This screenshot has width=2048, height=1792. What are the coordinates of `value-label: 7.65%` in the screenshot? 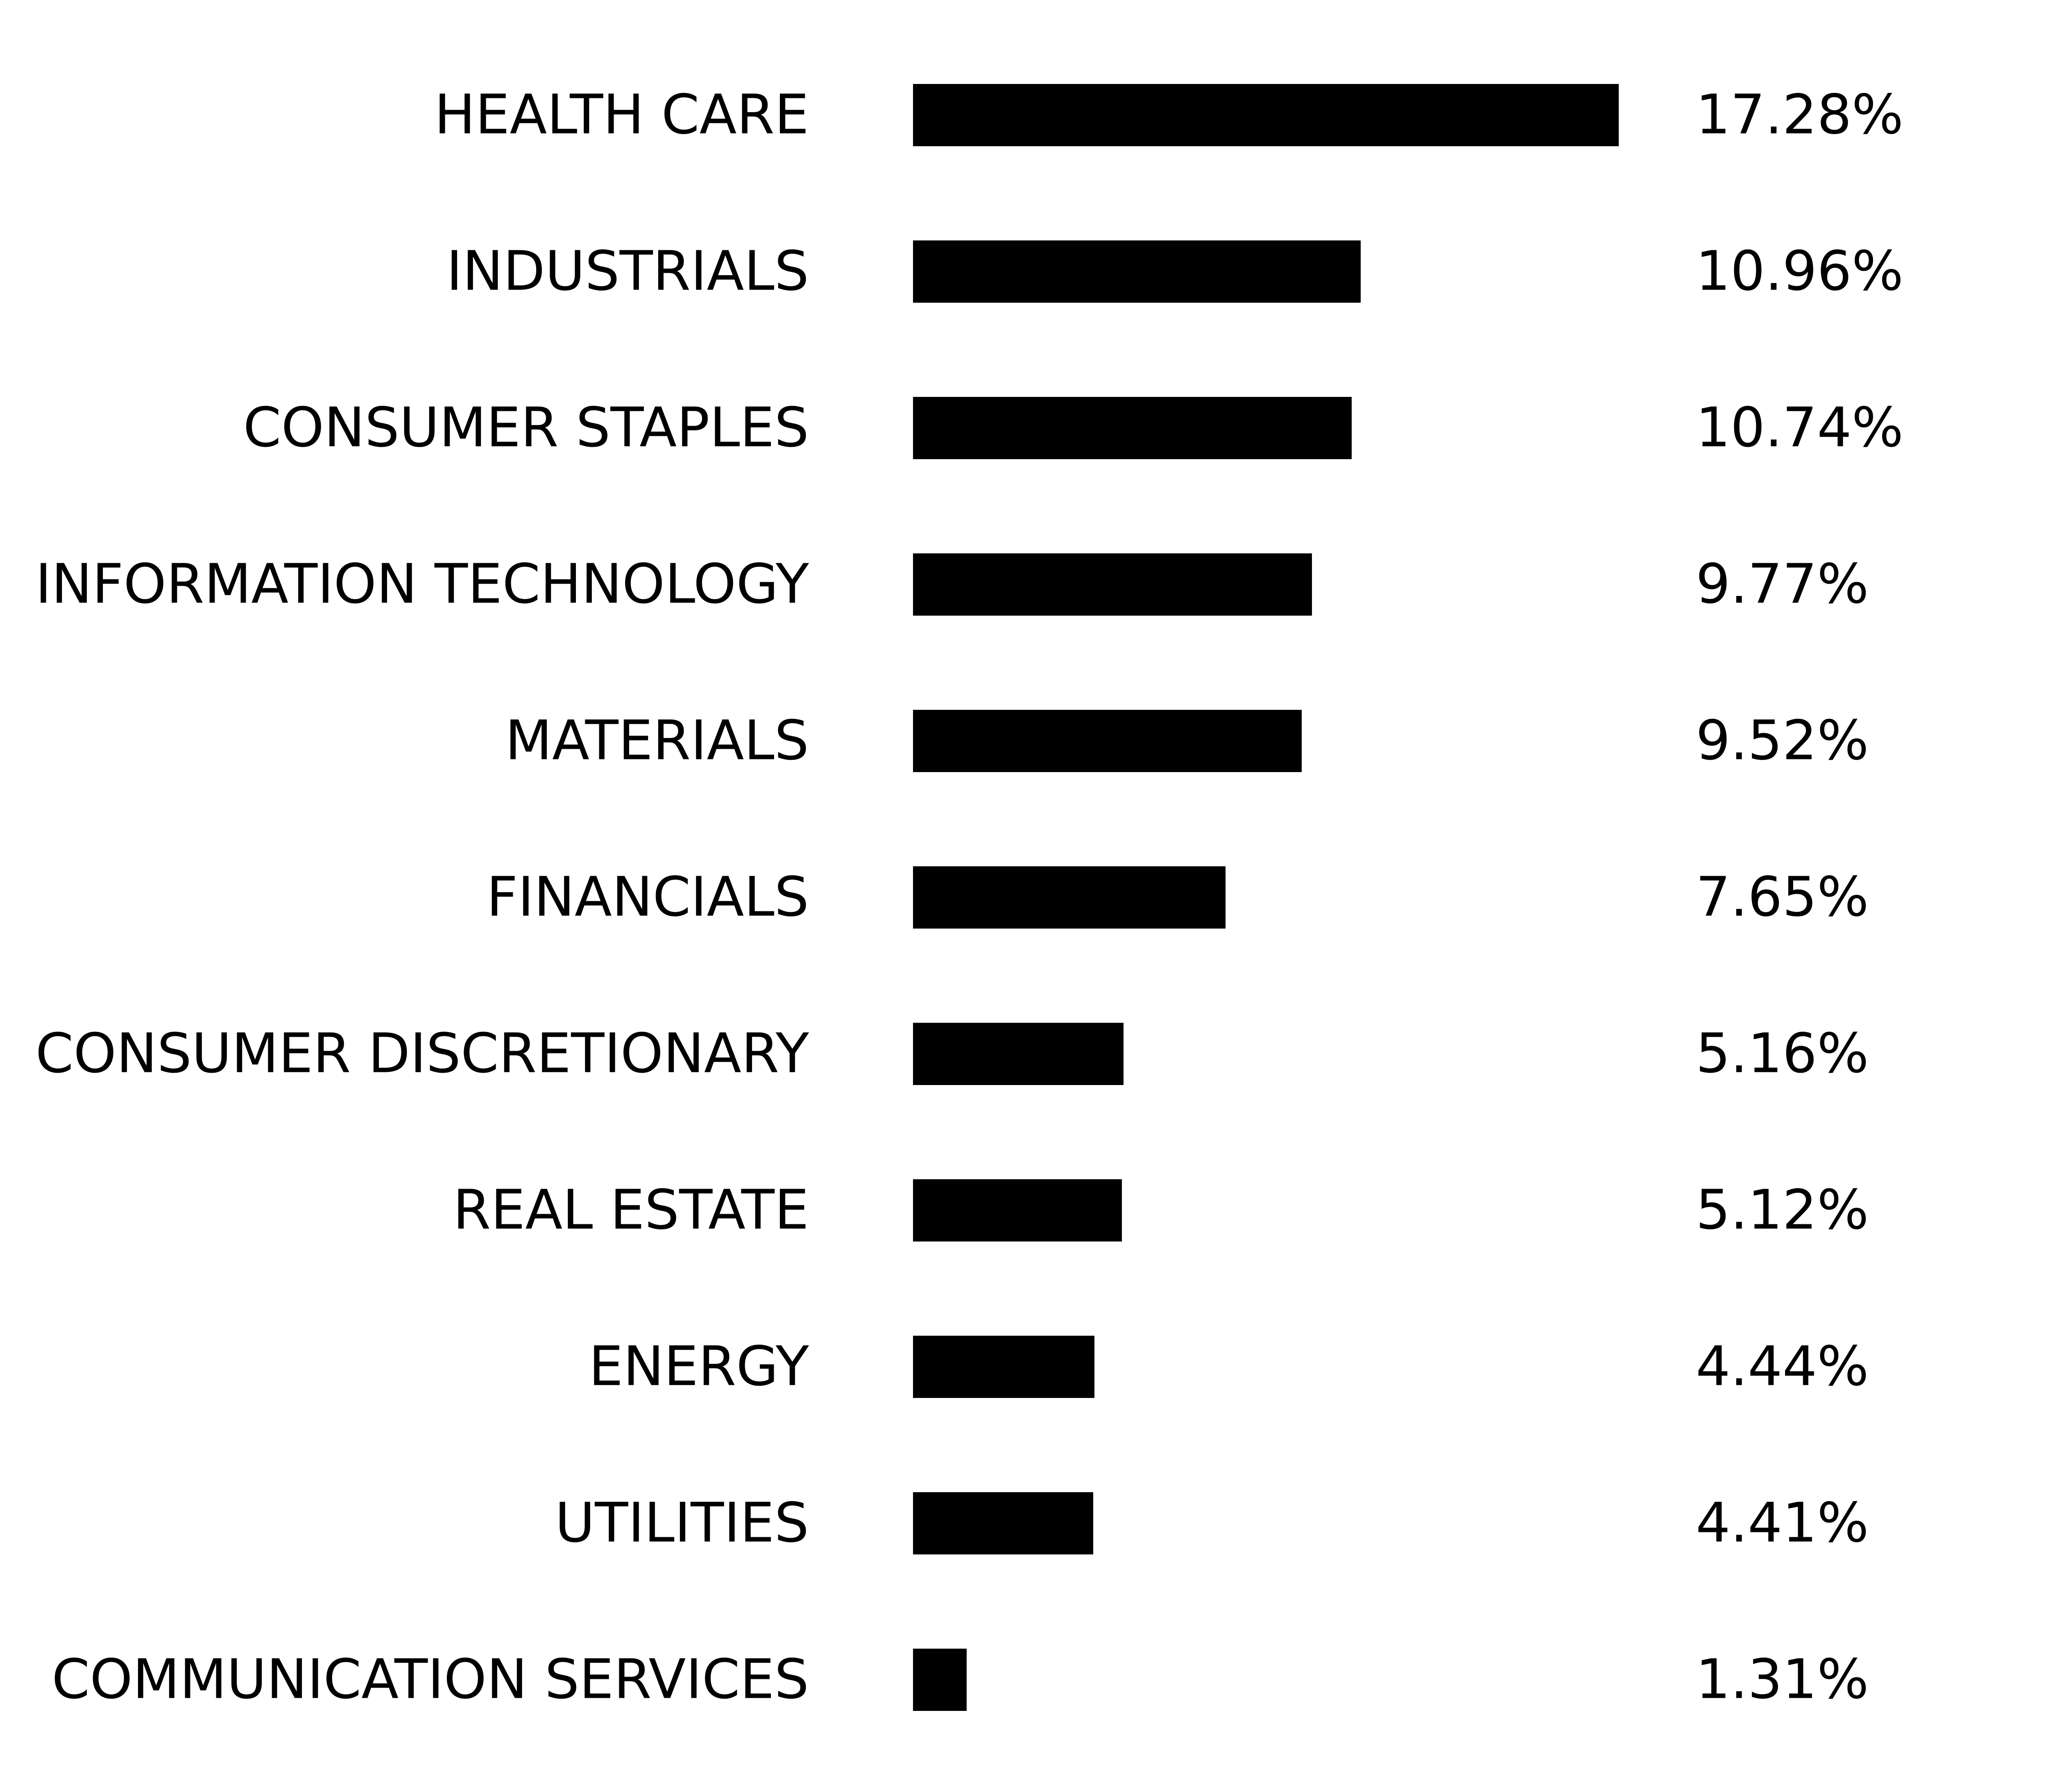 It's located at (1782, 897).